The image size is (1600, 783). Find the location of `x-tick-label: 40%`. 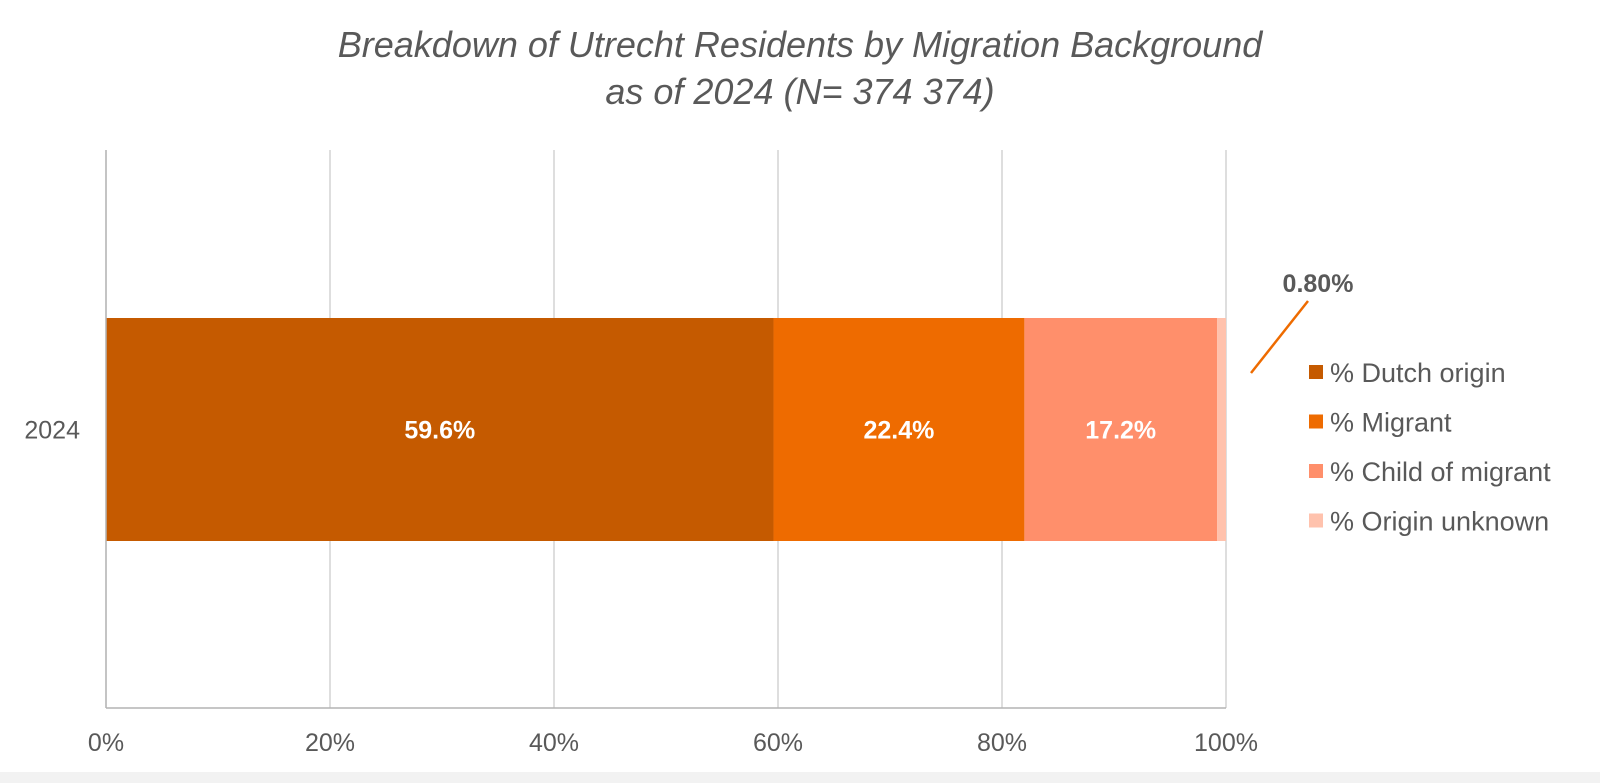

x-tick-label: 40% is located at coordinates (554, 743).